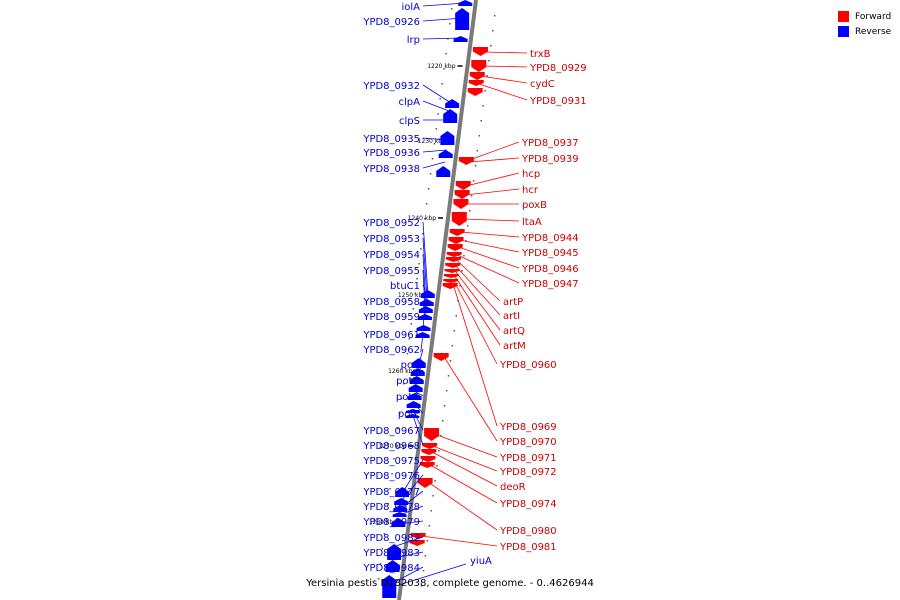  Describe the element at coordinates (528, 458) in the screenshot. I see `forward-gene-label: YPD8_0971` at that location.